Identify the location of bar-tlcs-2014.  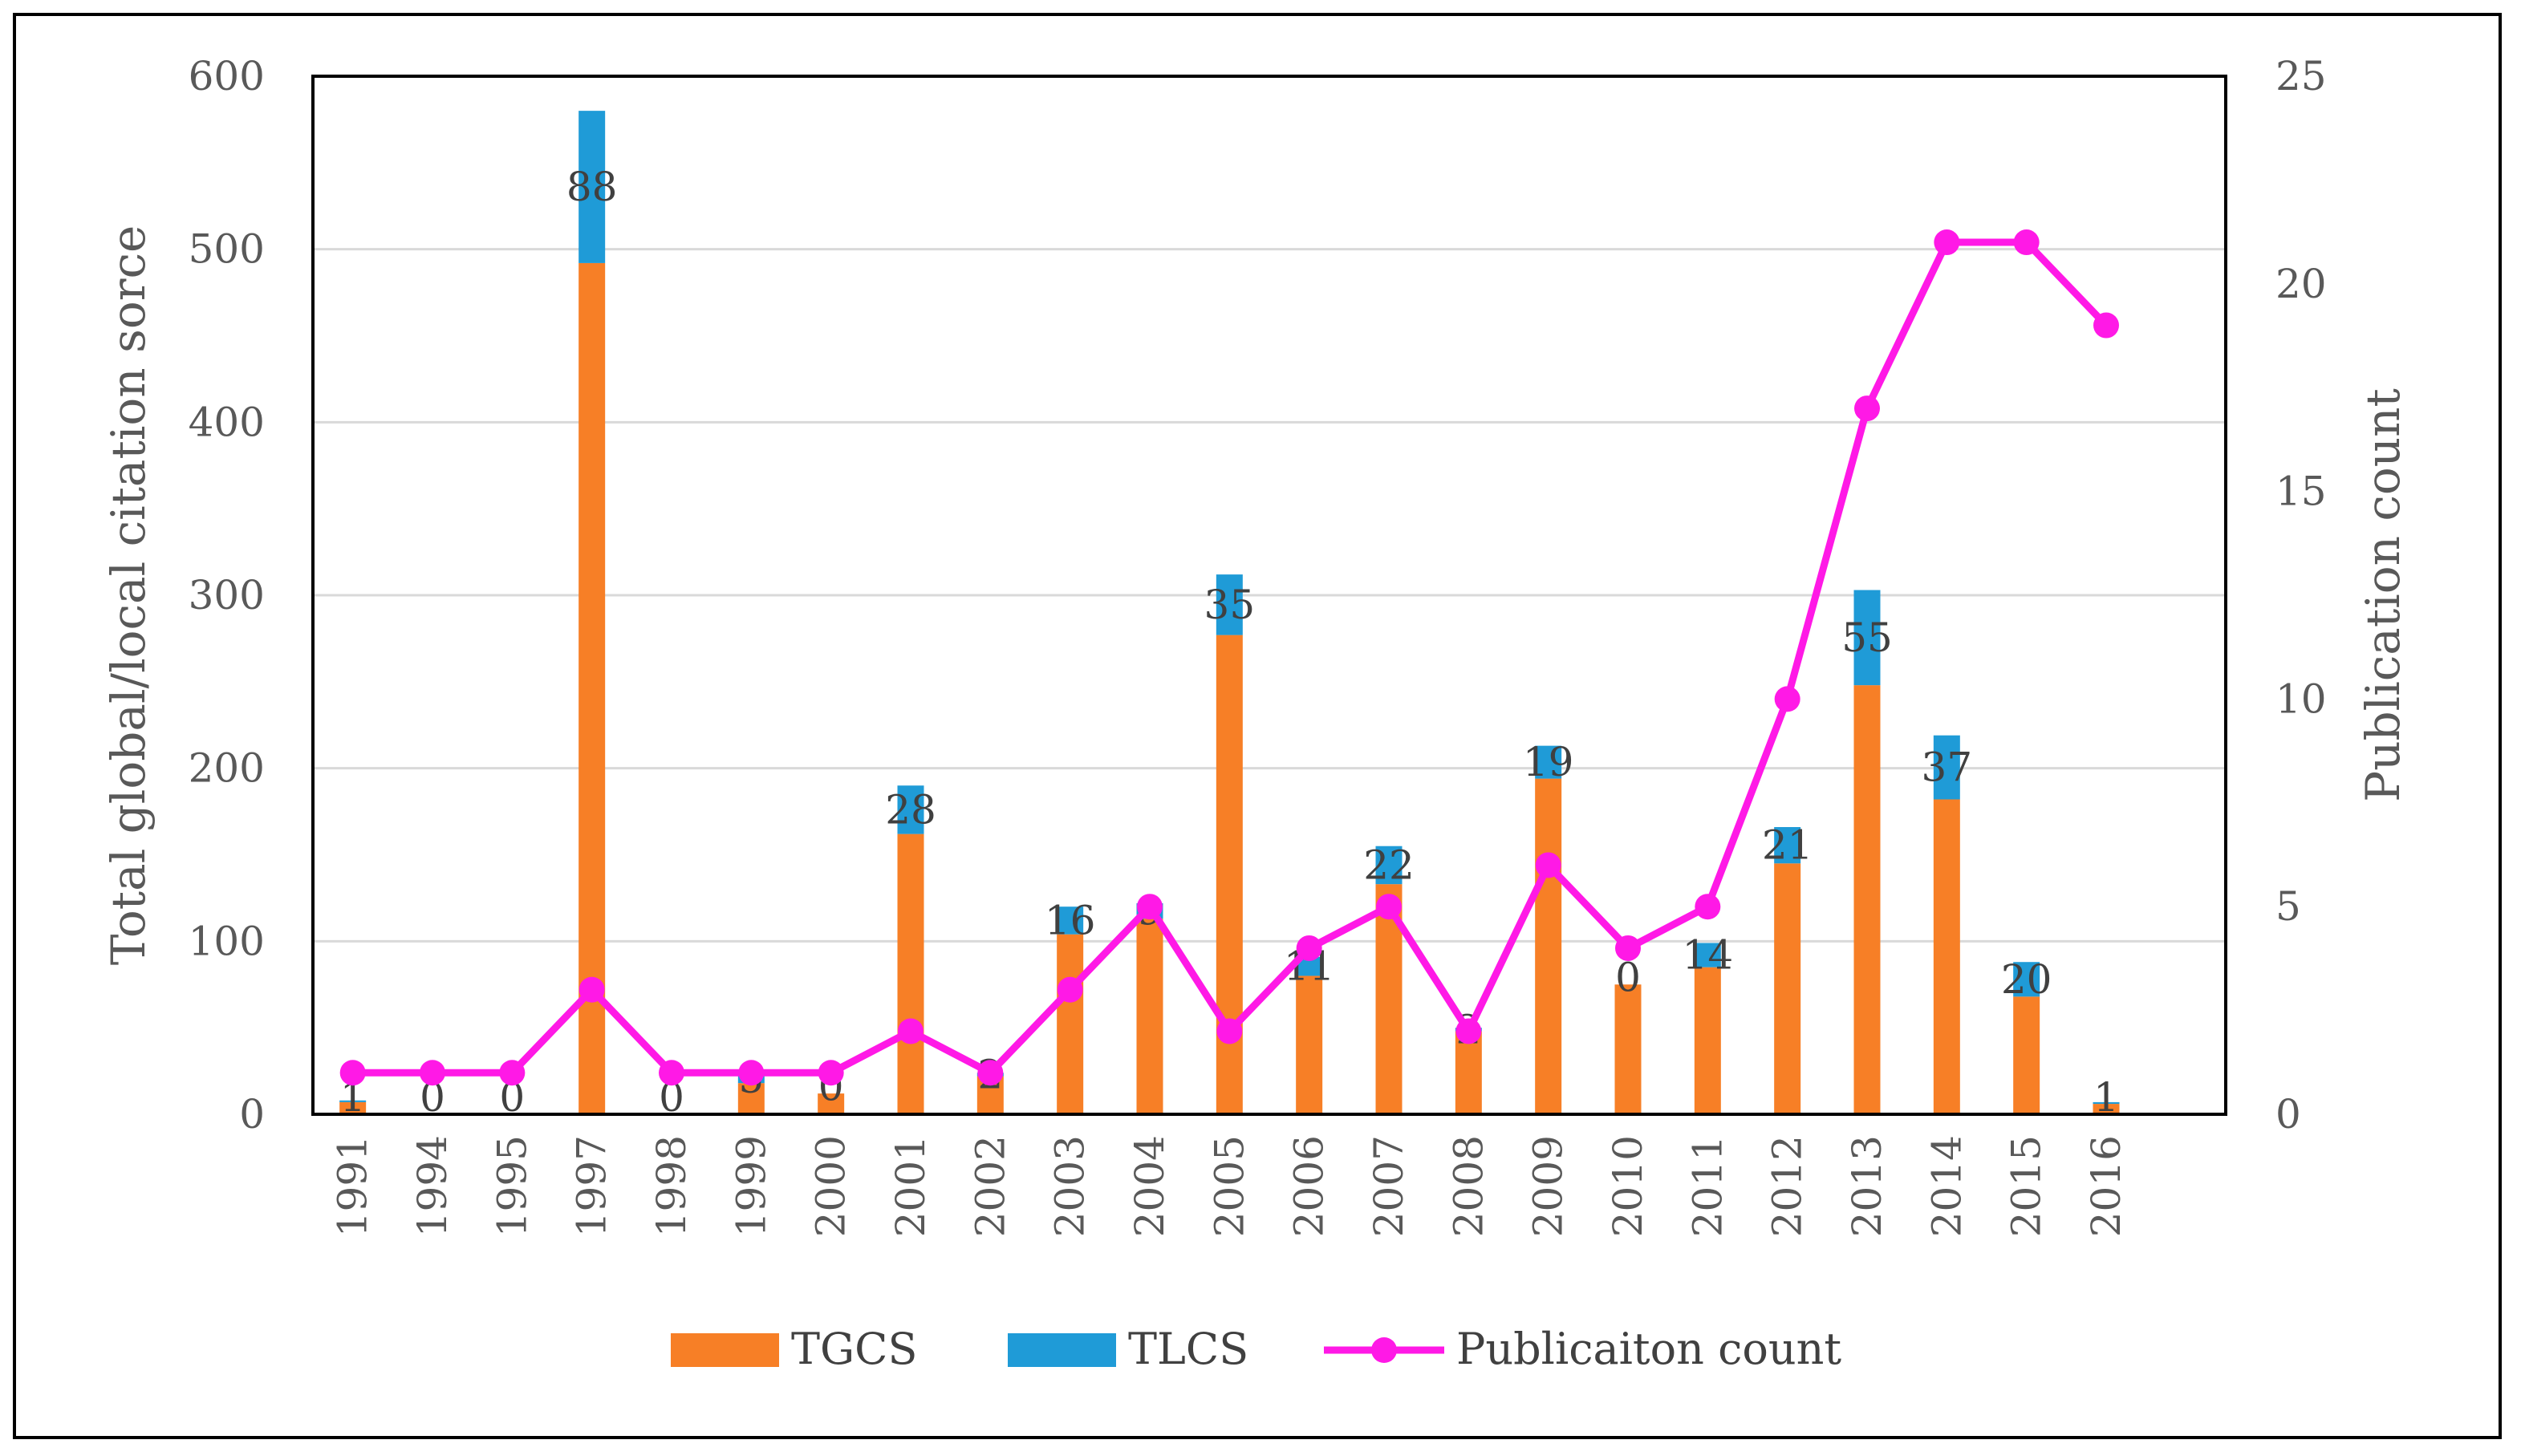
(1946, 767).